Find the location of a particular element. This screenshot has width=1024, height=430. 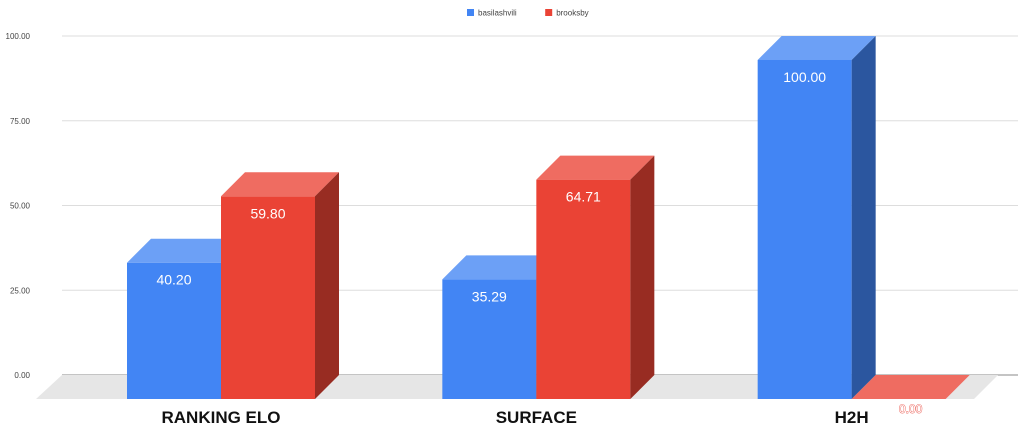

y-tick-label: 25.00 is located at coordinates (20, 290).